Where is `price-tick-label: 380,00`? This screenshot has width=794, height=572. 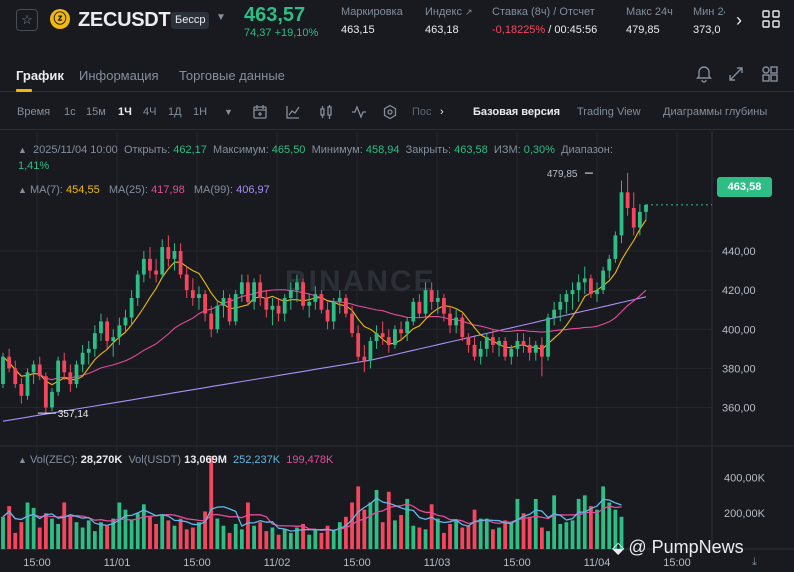 price-tick-label: 380,00 is located at coordinates (739, 369).